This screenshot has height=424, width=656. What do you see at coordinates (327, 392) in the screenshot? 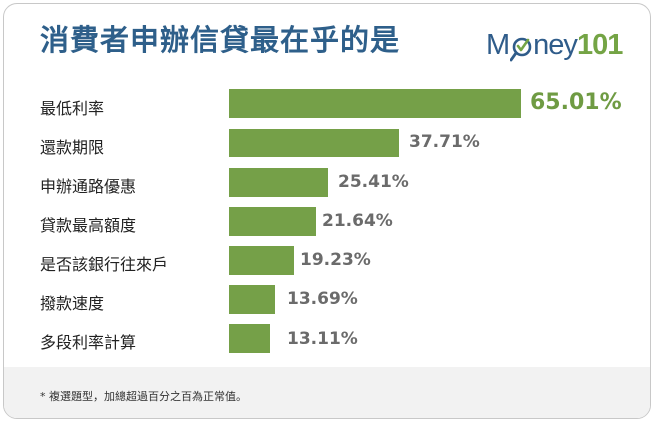
I see `footer: * 複選題型，加總超過百分之百為正常值。` at bounding box center [327, 392].